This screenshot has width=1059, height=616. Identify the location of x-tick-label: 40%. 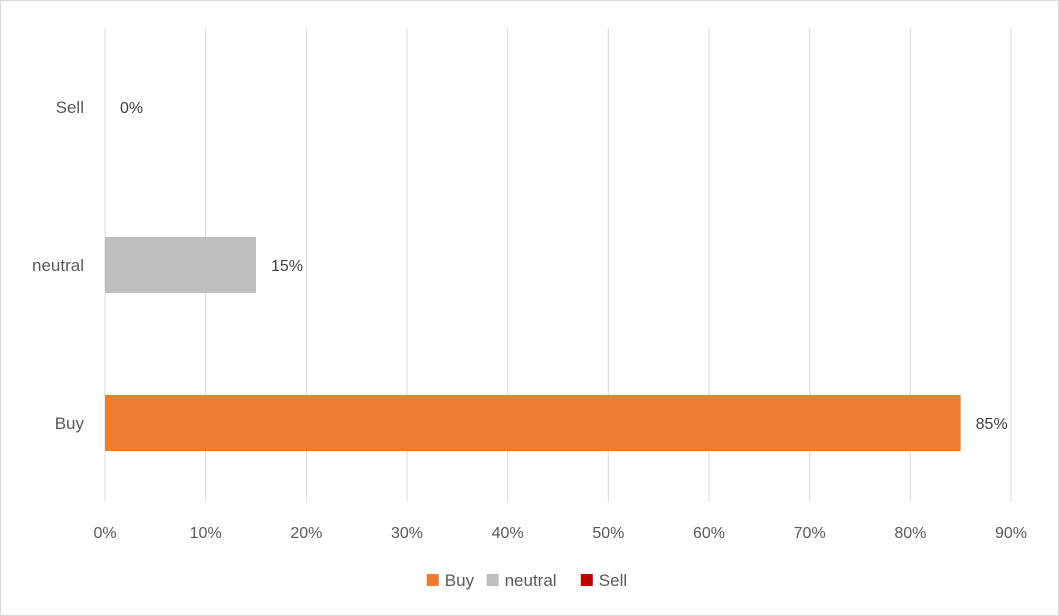
(508, 533).